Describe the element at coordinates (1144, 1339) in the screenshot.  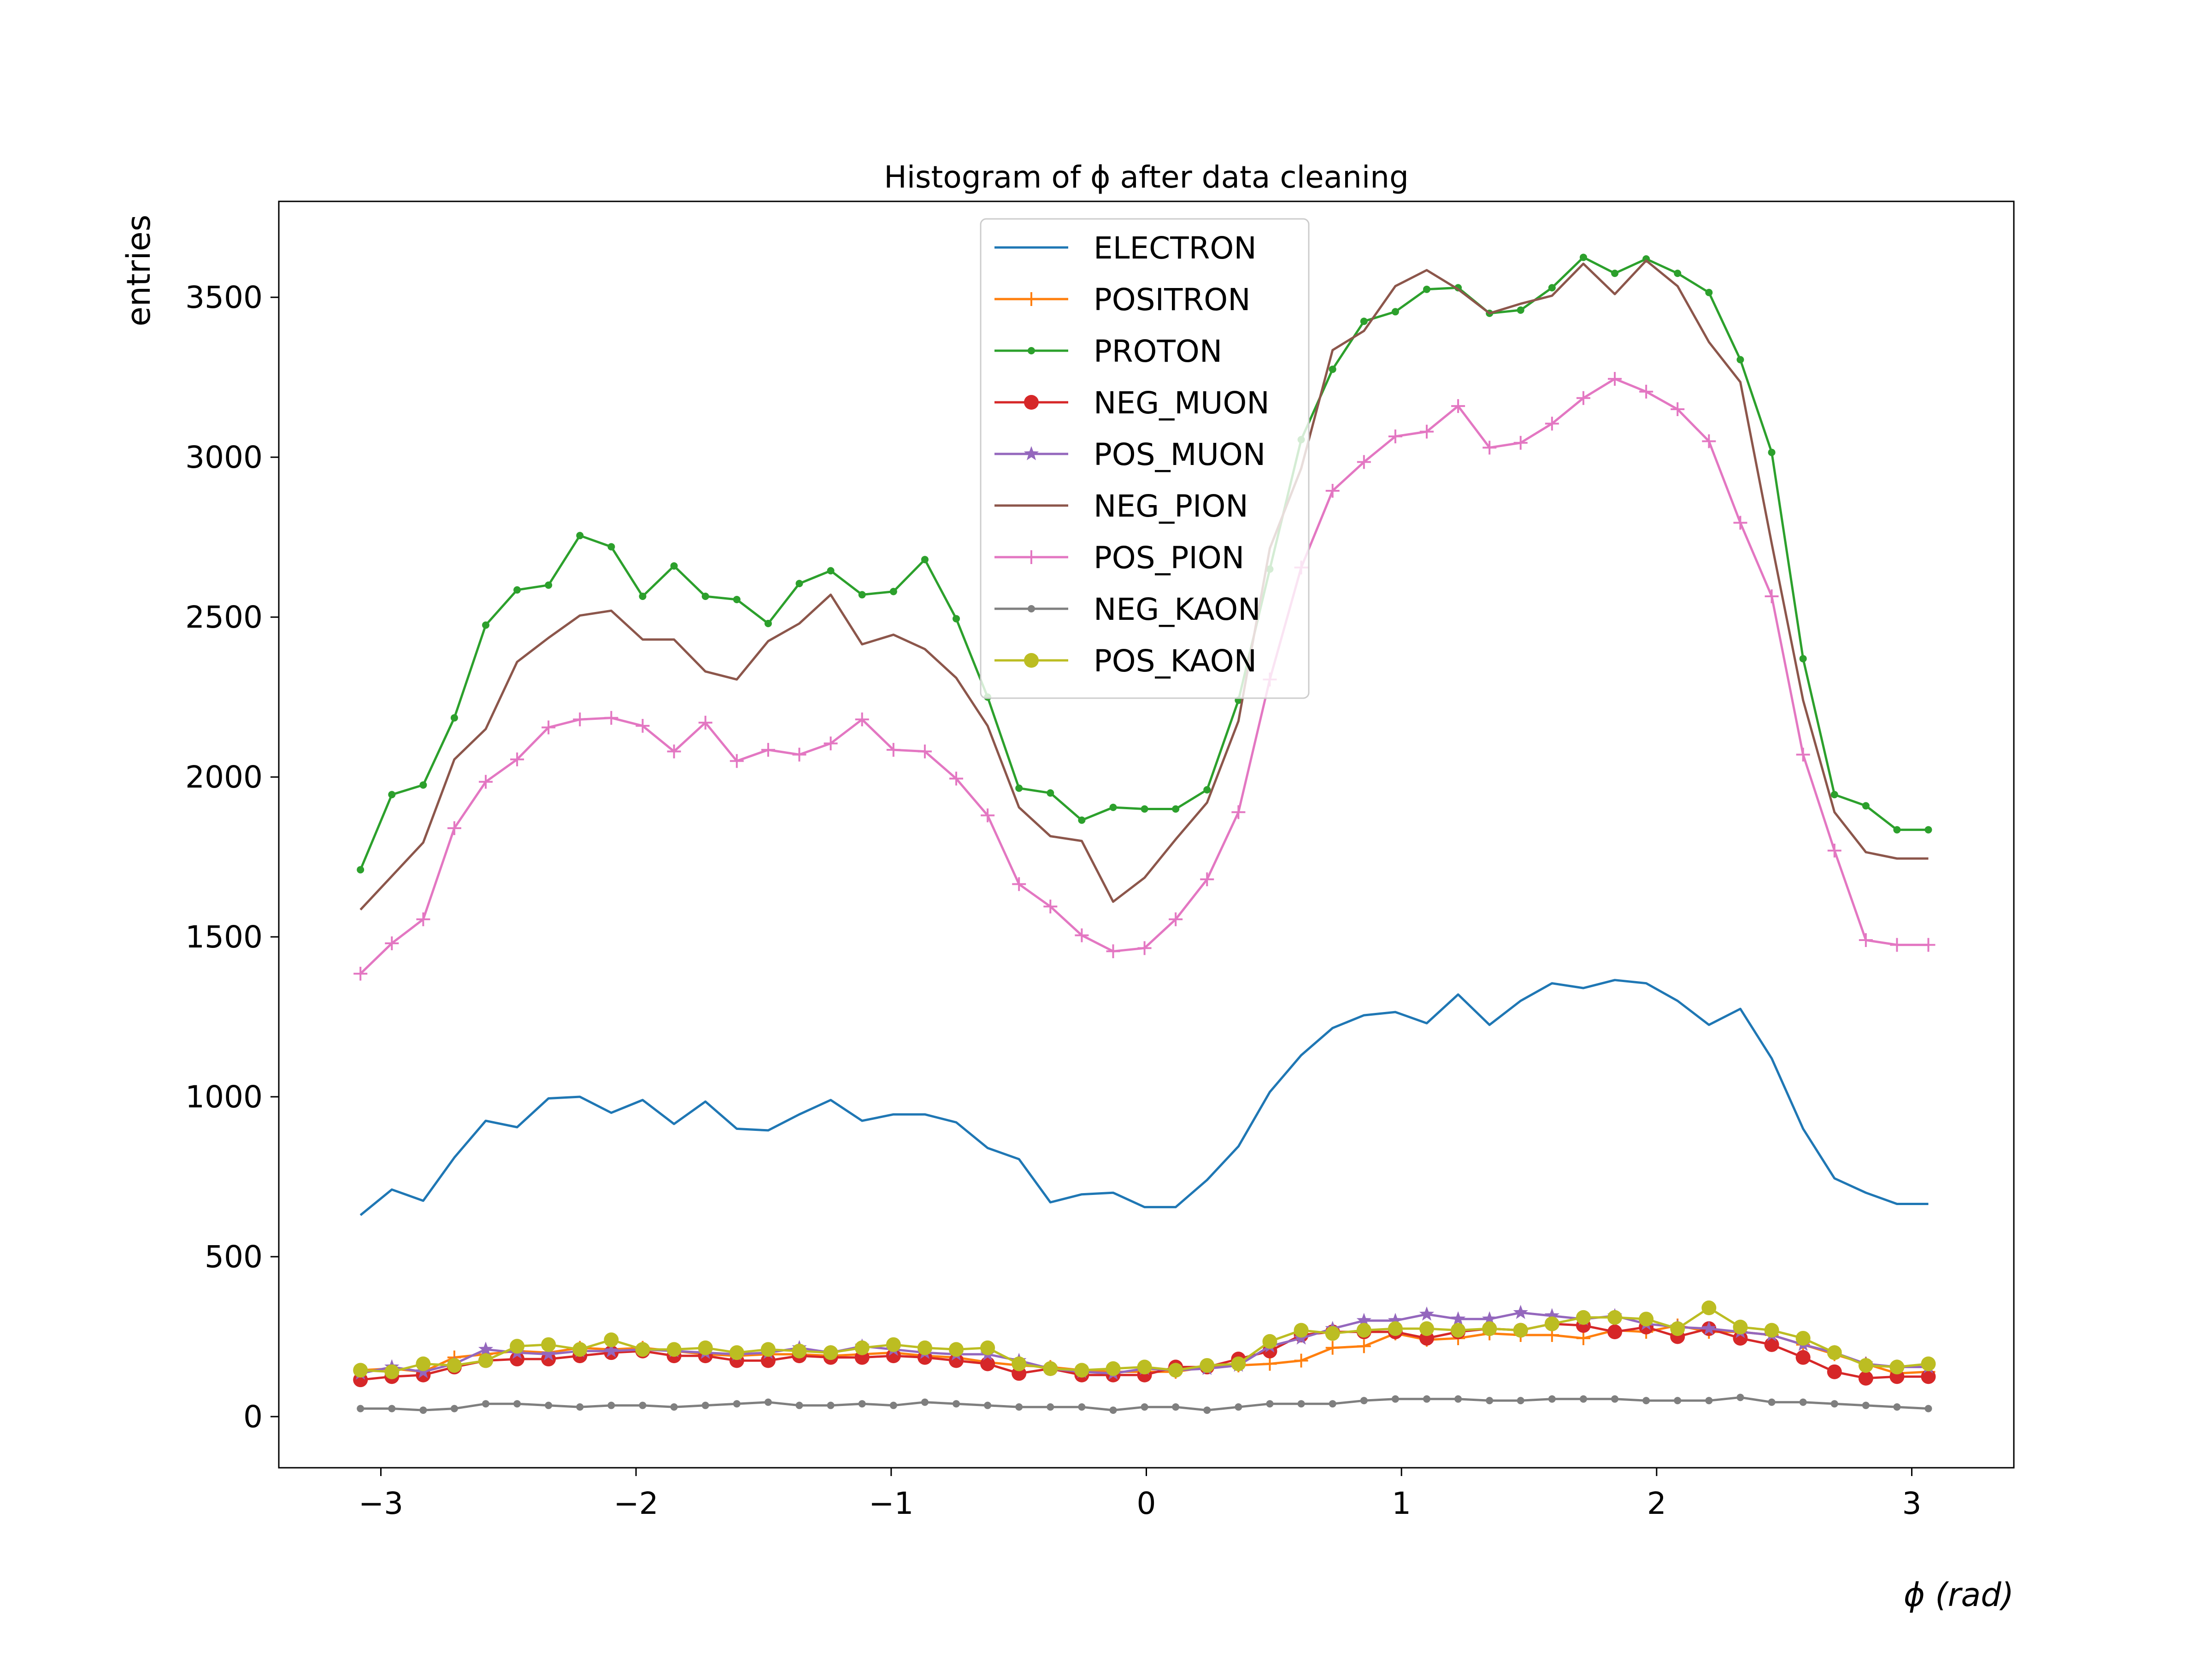
I see `series-pos-kaon` at that location.